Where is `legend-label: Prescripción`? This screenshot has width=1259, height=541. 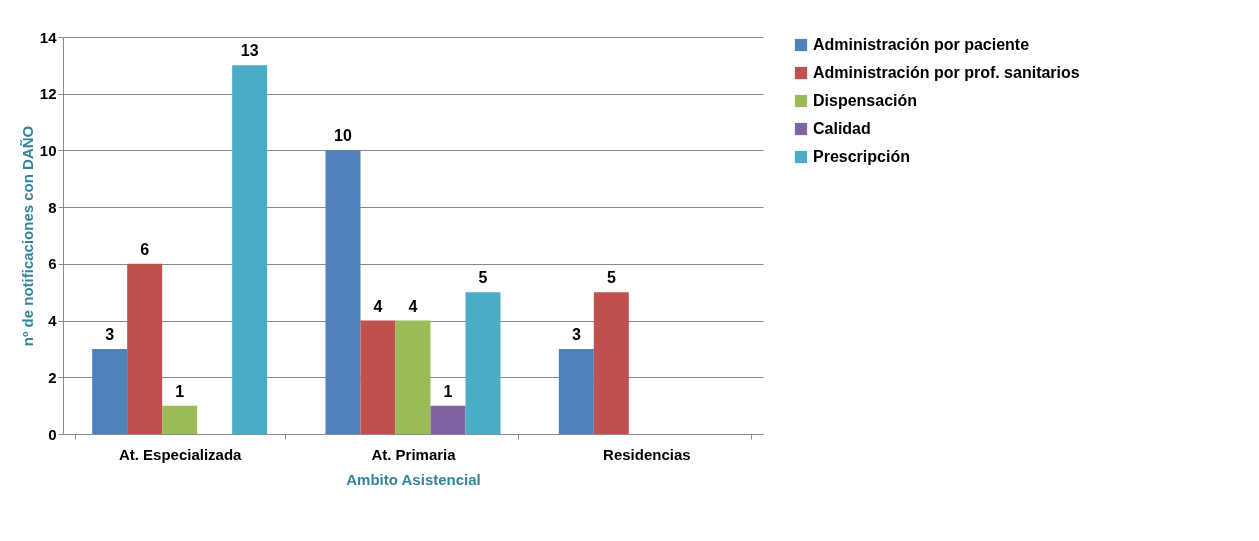 legend-label: Prescripción is located at coordinates (861, 156).